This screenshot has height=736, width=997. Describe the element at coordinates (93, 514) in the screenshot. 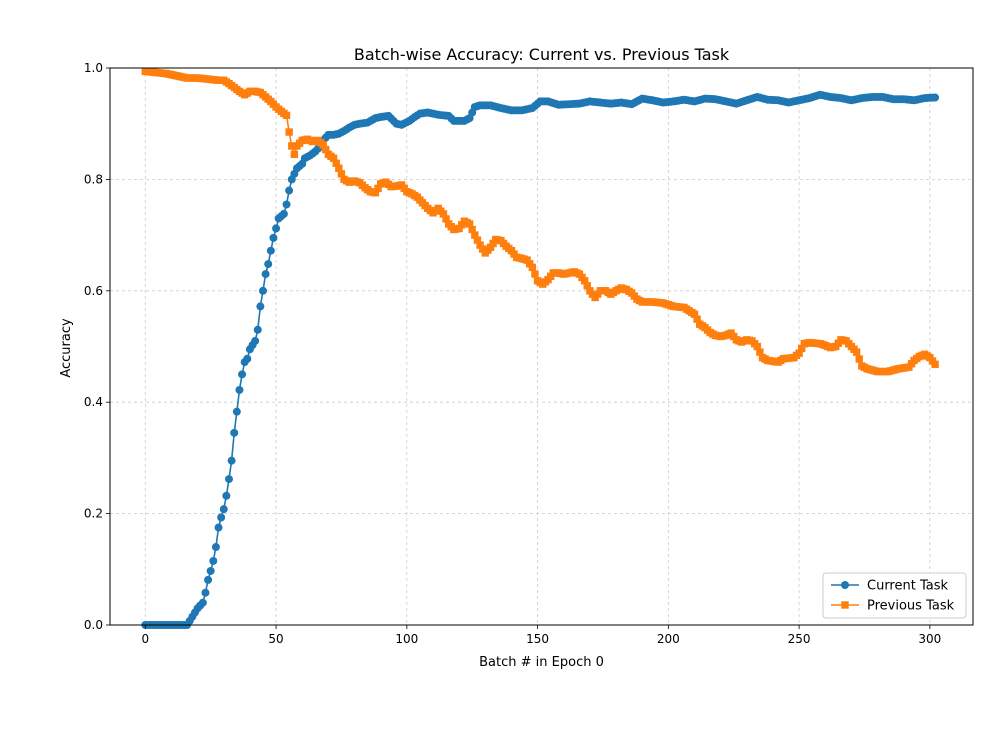

I see `y-tick-label: 0.2` at that location.